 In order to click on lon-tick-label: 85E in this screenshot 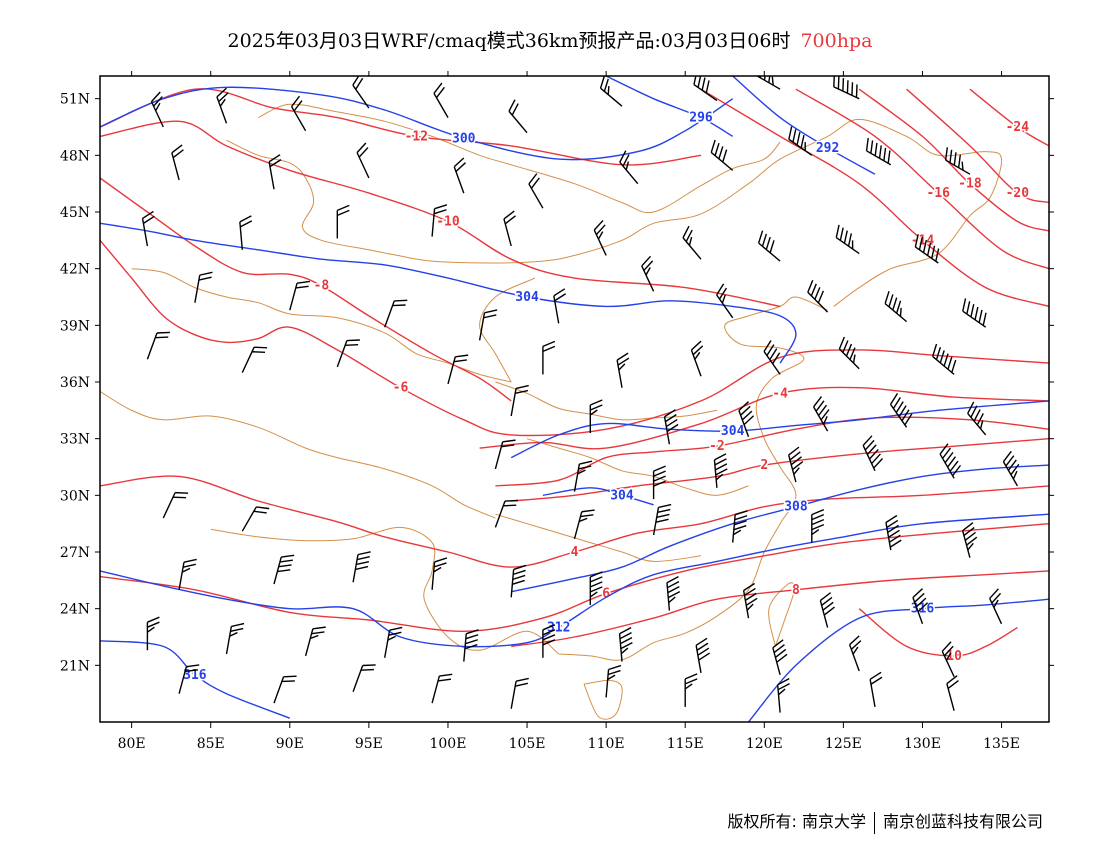, I will do `click(211, 744)`.